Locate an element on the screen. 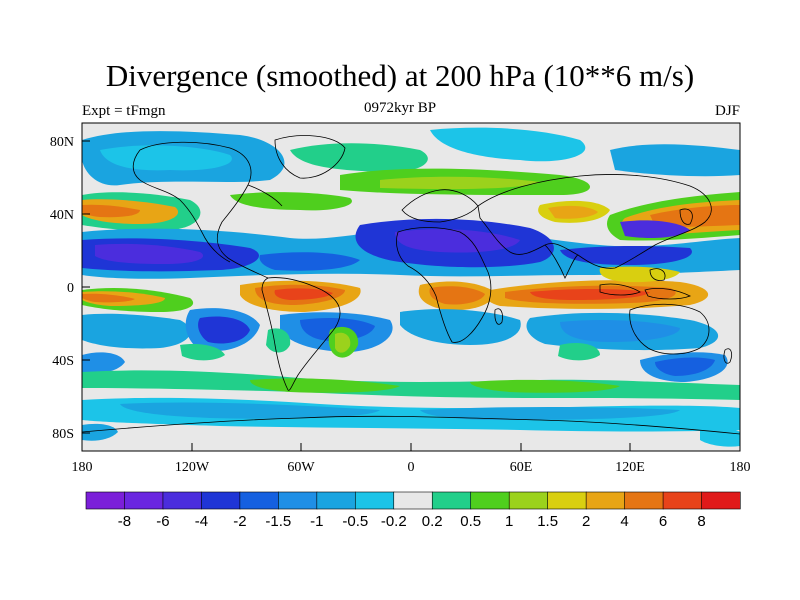 This screenshot has height=600, width=800. lat-label-80n: 80N is located at coordinates (62, 142).